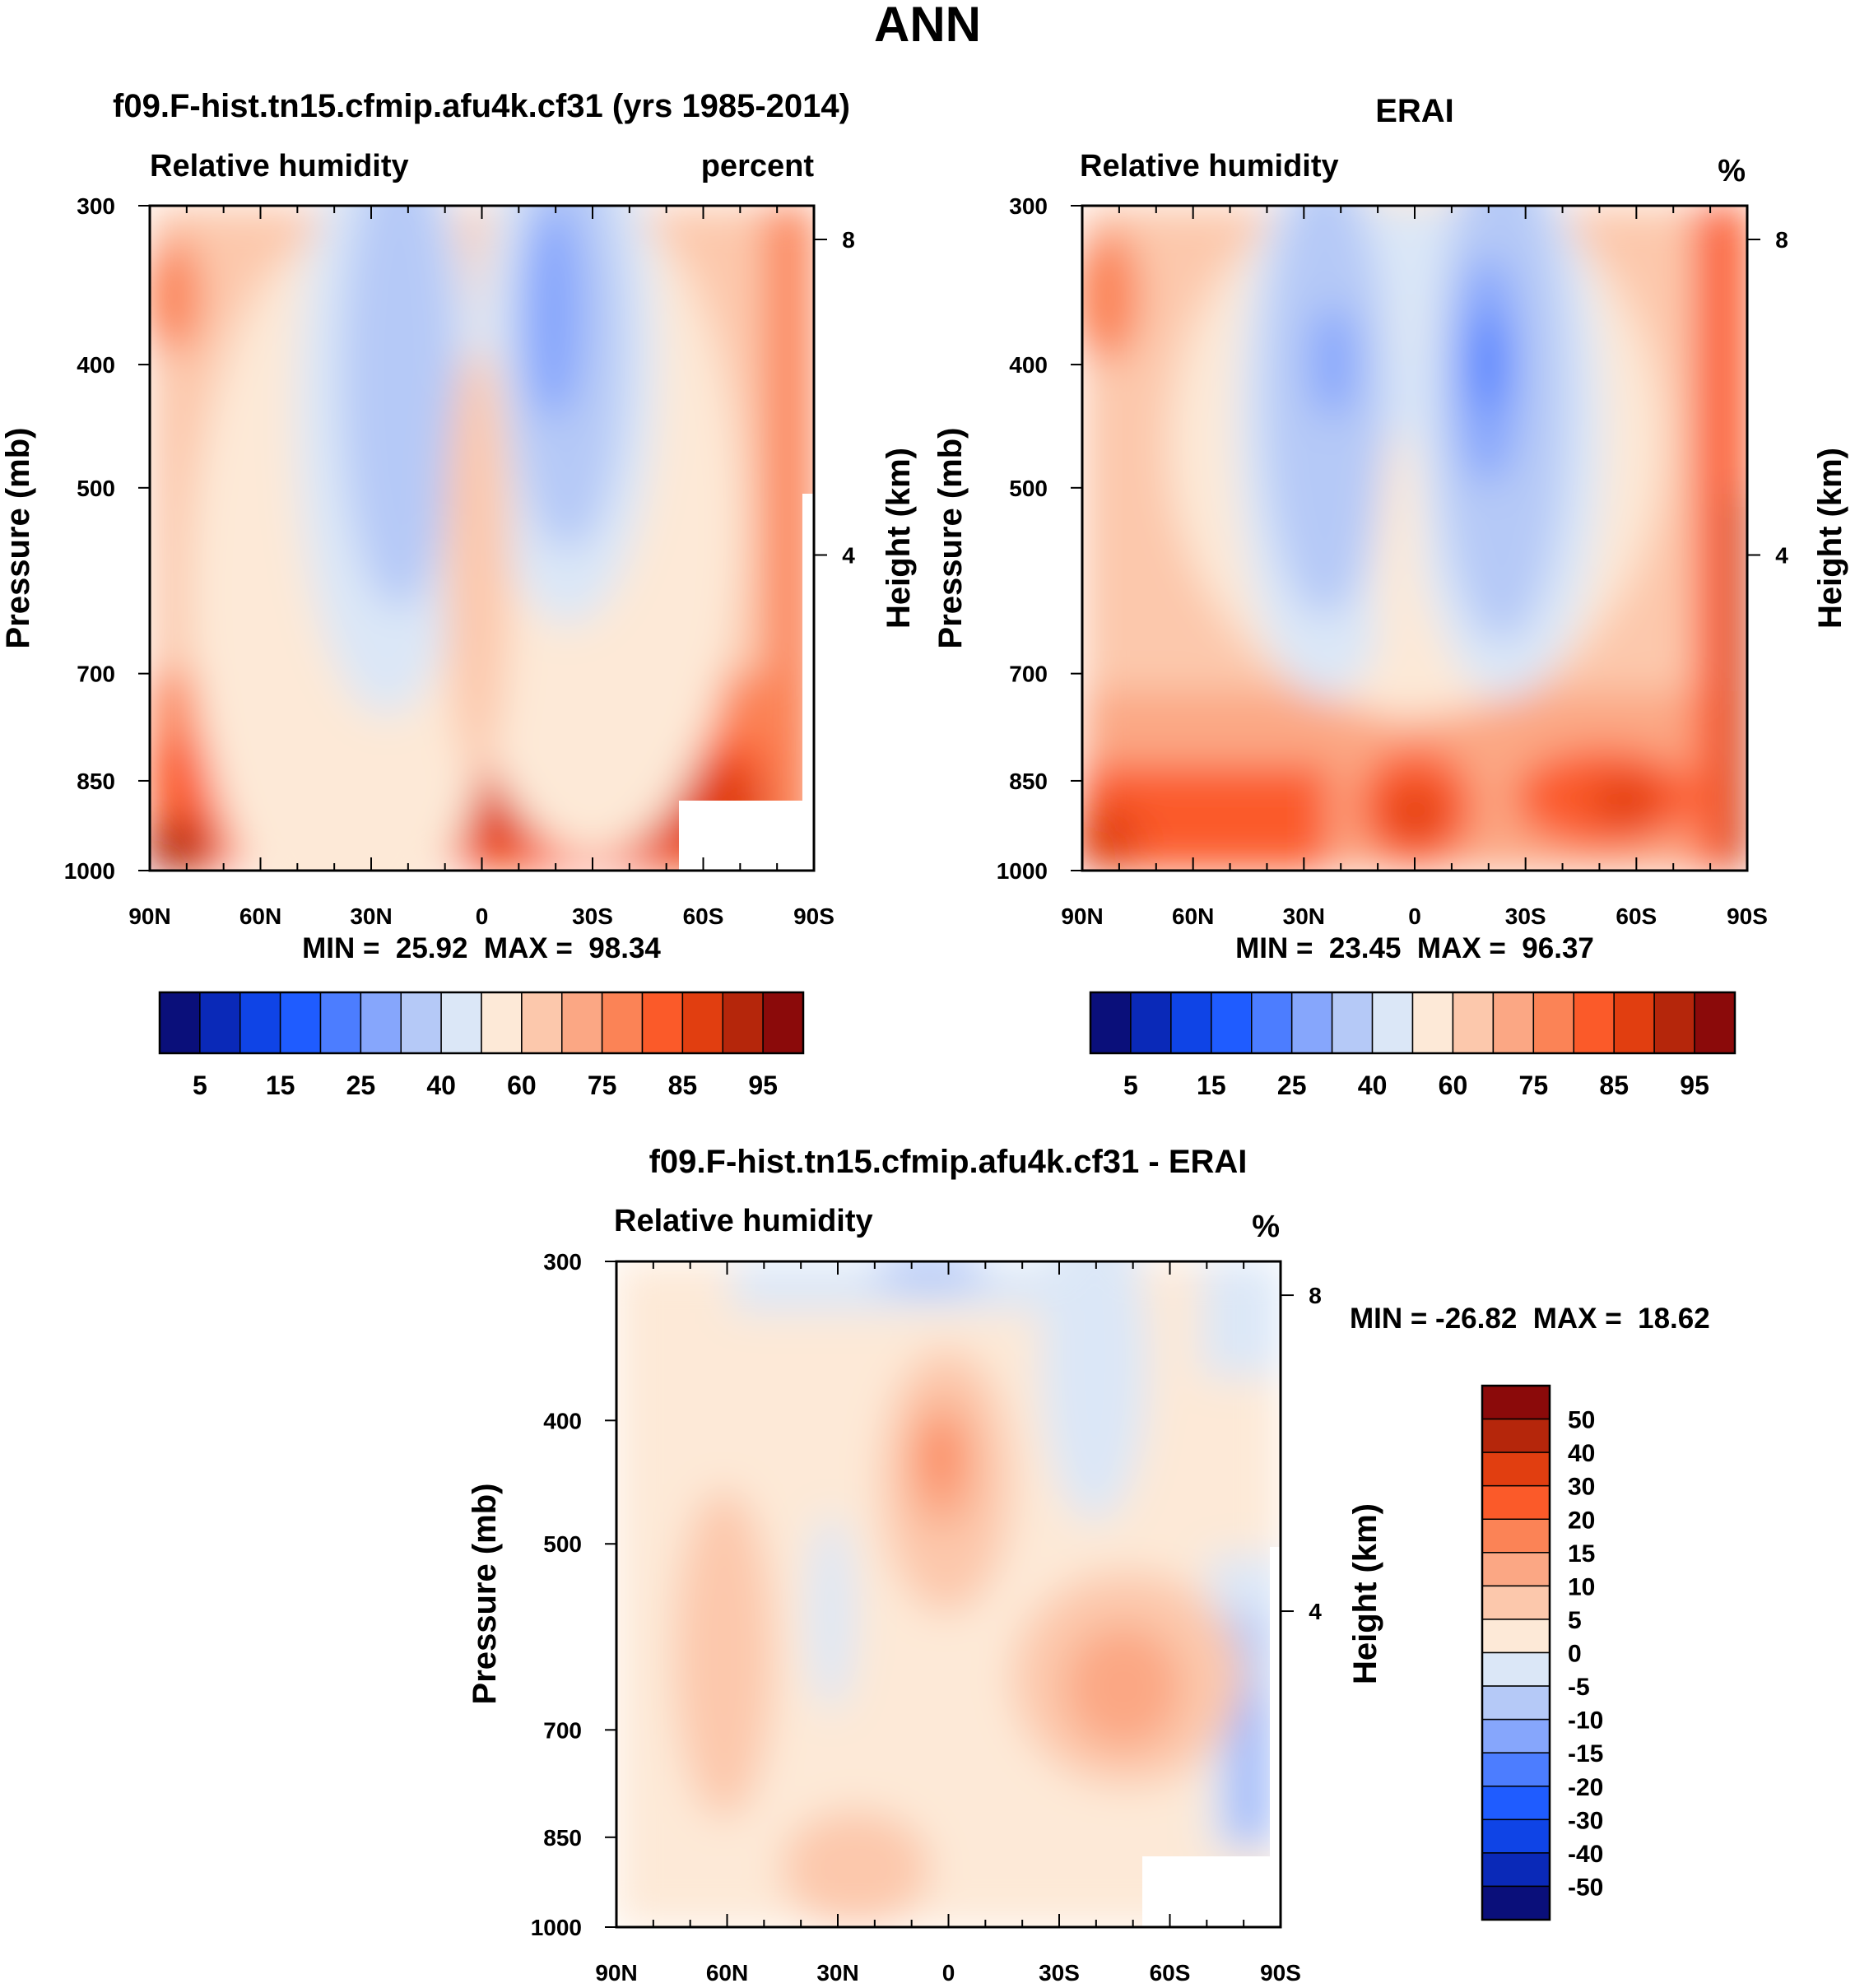  Describe the element at coordinates (763, 1085) in the screenshot. I see `colorbar-label: 95` at that location.